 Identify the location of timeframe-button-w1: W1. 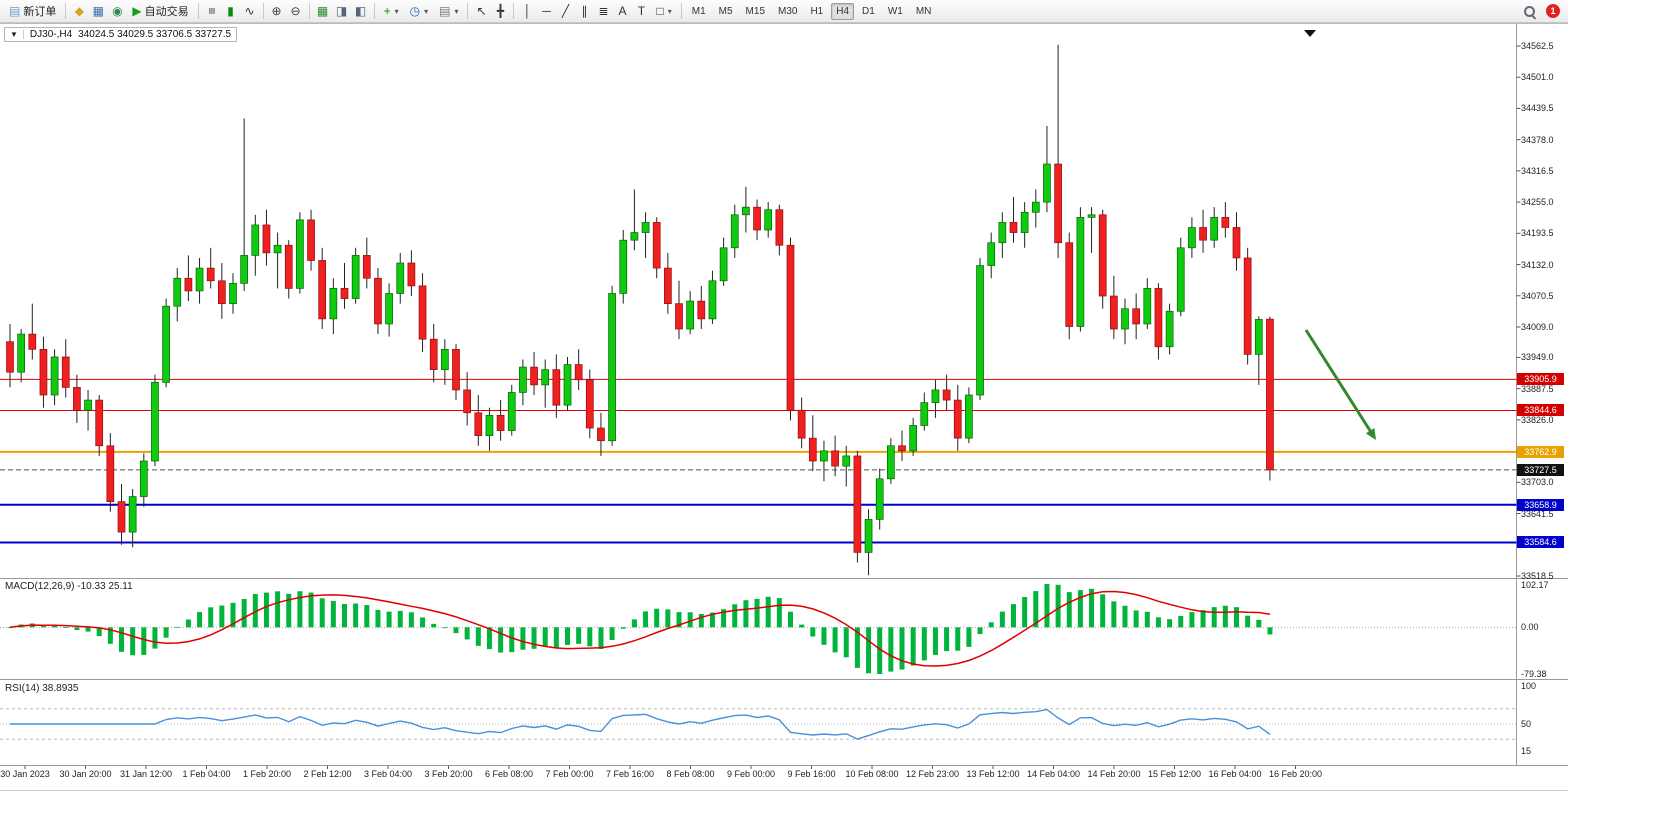
(895, 11).